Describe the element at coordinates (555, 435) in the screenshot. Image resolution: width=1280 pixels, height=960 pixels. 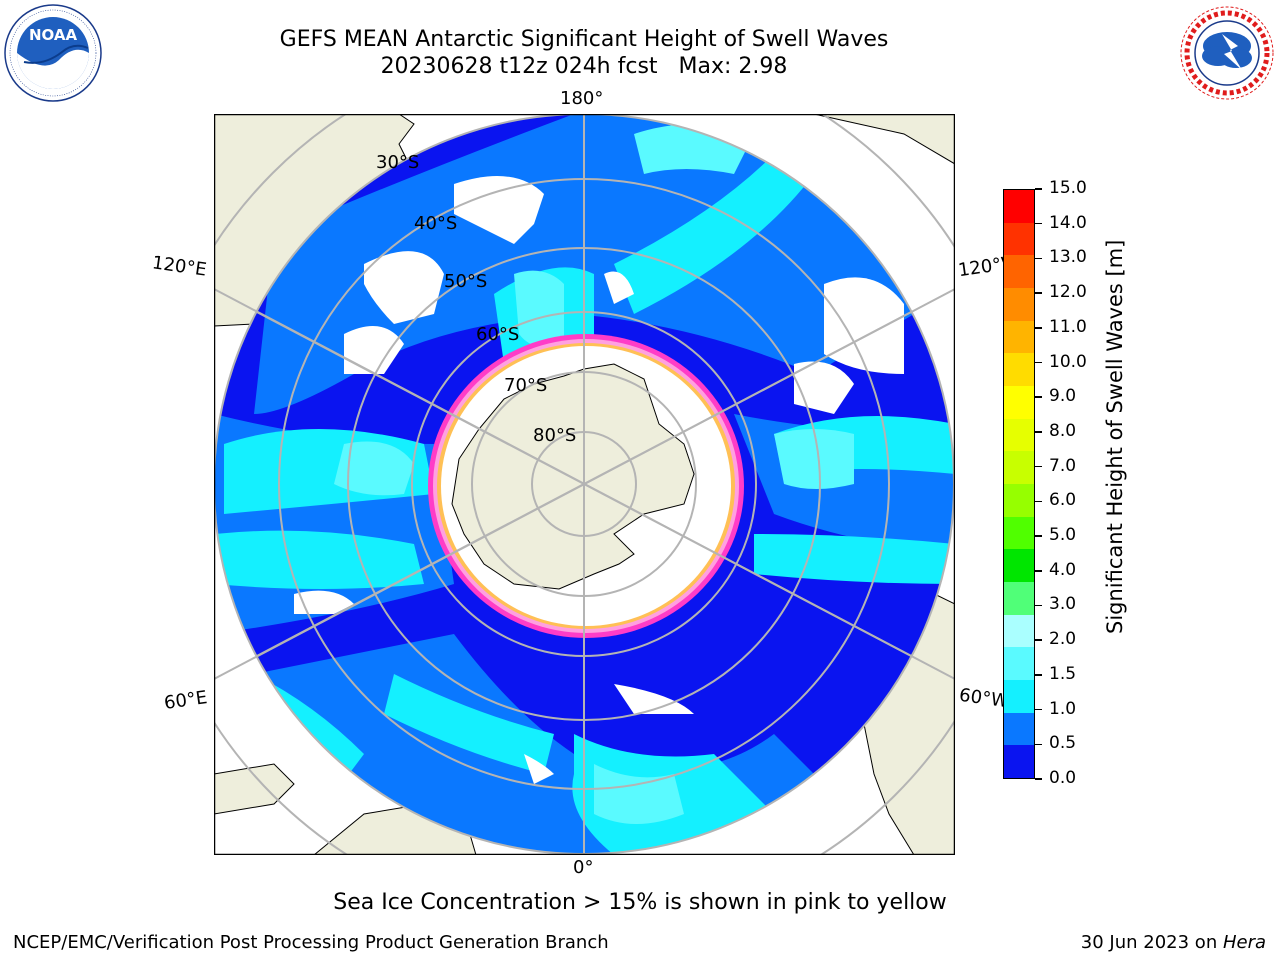
I see `lat-label-80s: 80°S` at that location.